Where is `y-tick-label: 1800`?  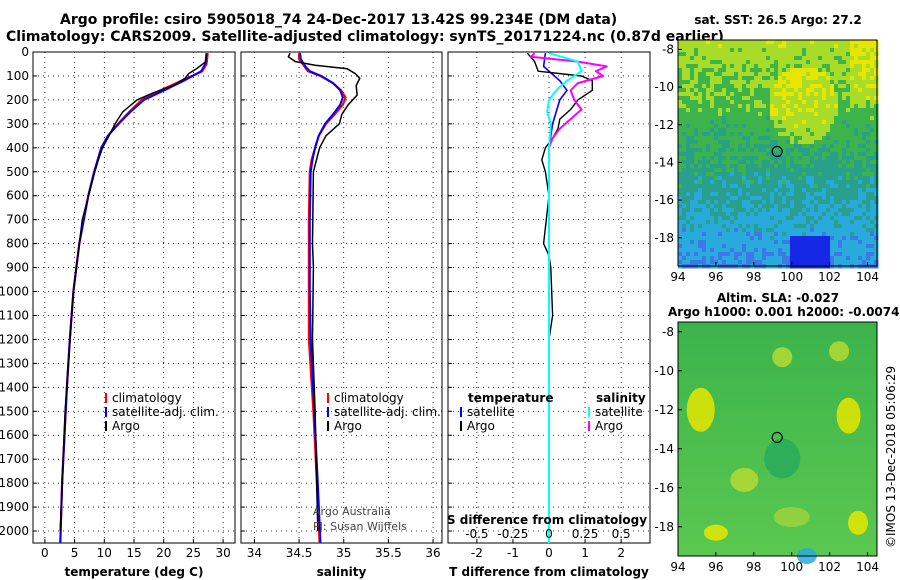
y-tick-label: 1800 is located at coordinates (14, 483).